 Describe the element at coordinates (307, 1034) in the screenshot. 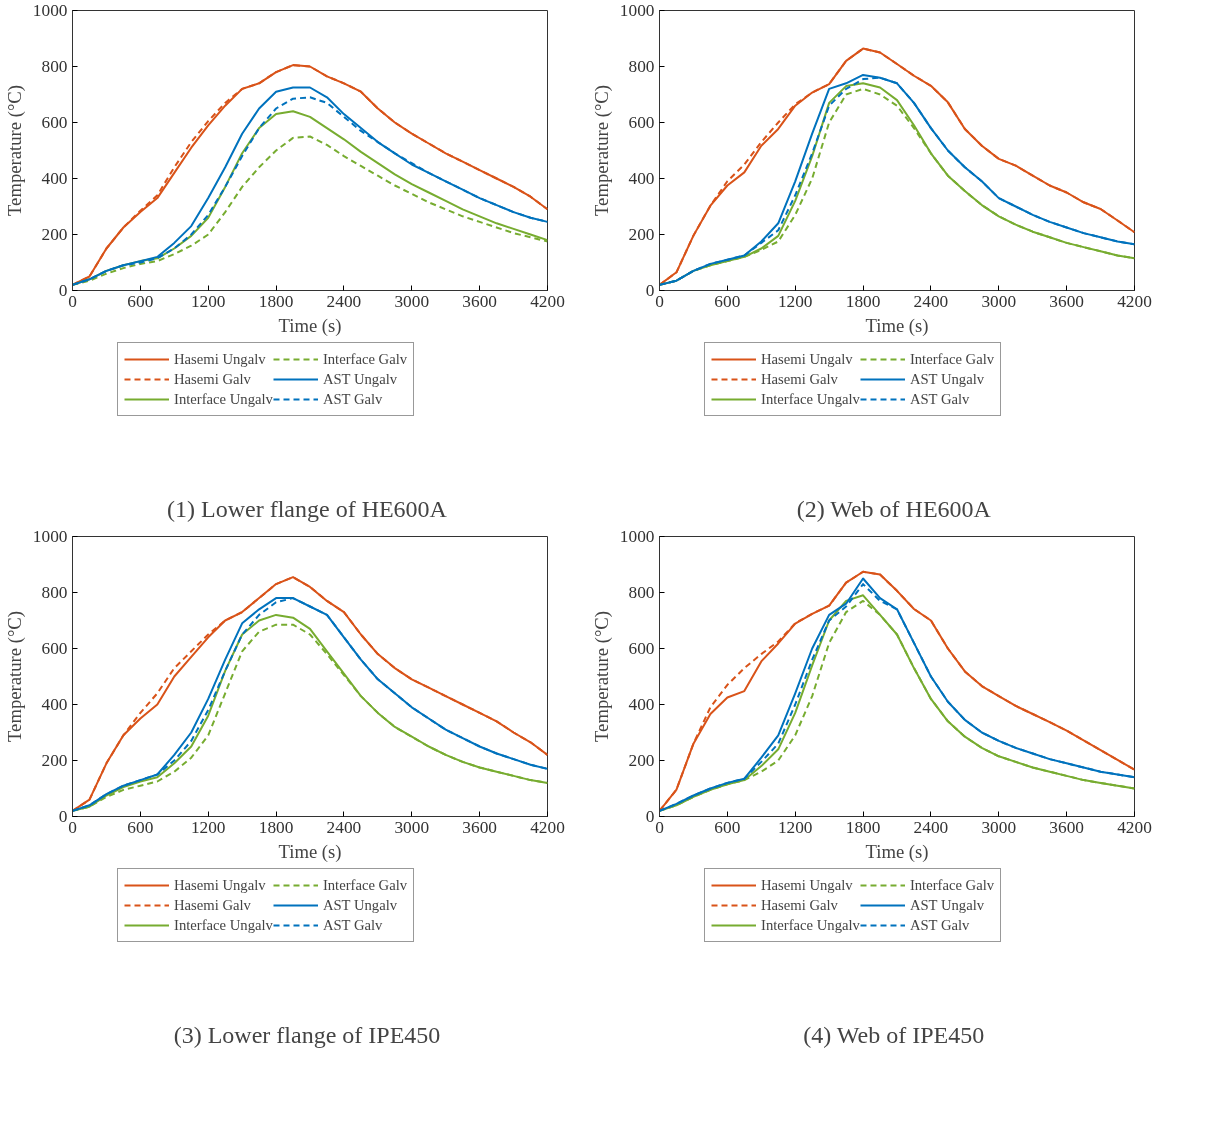

I see `text: (3) Lower flange of IPE450` at that location.